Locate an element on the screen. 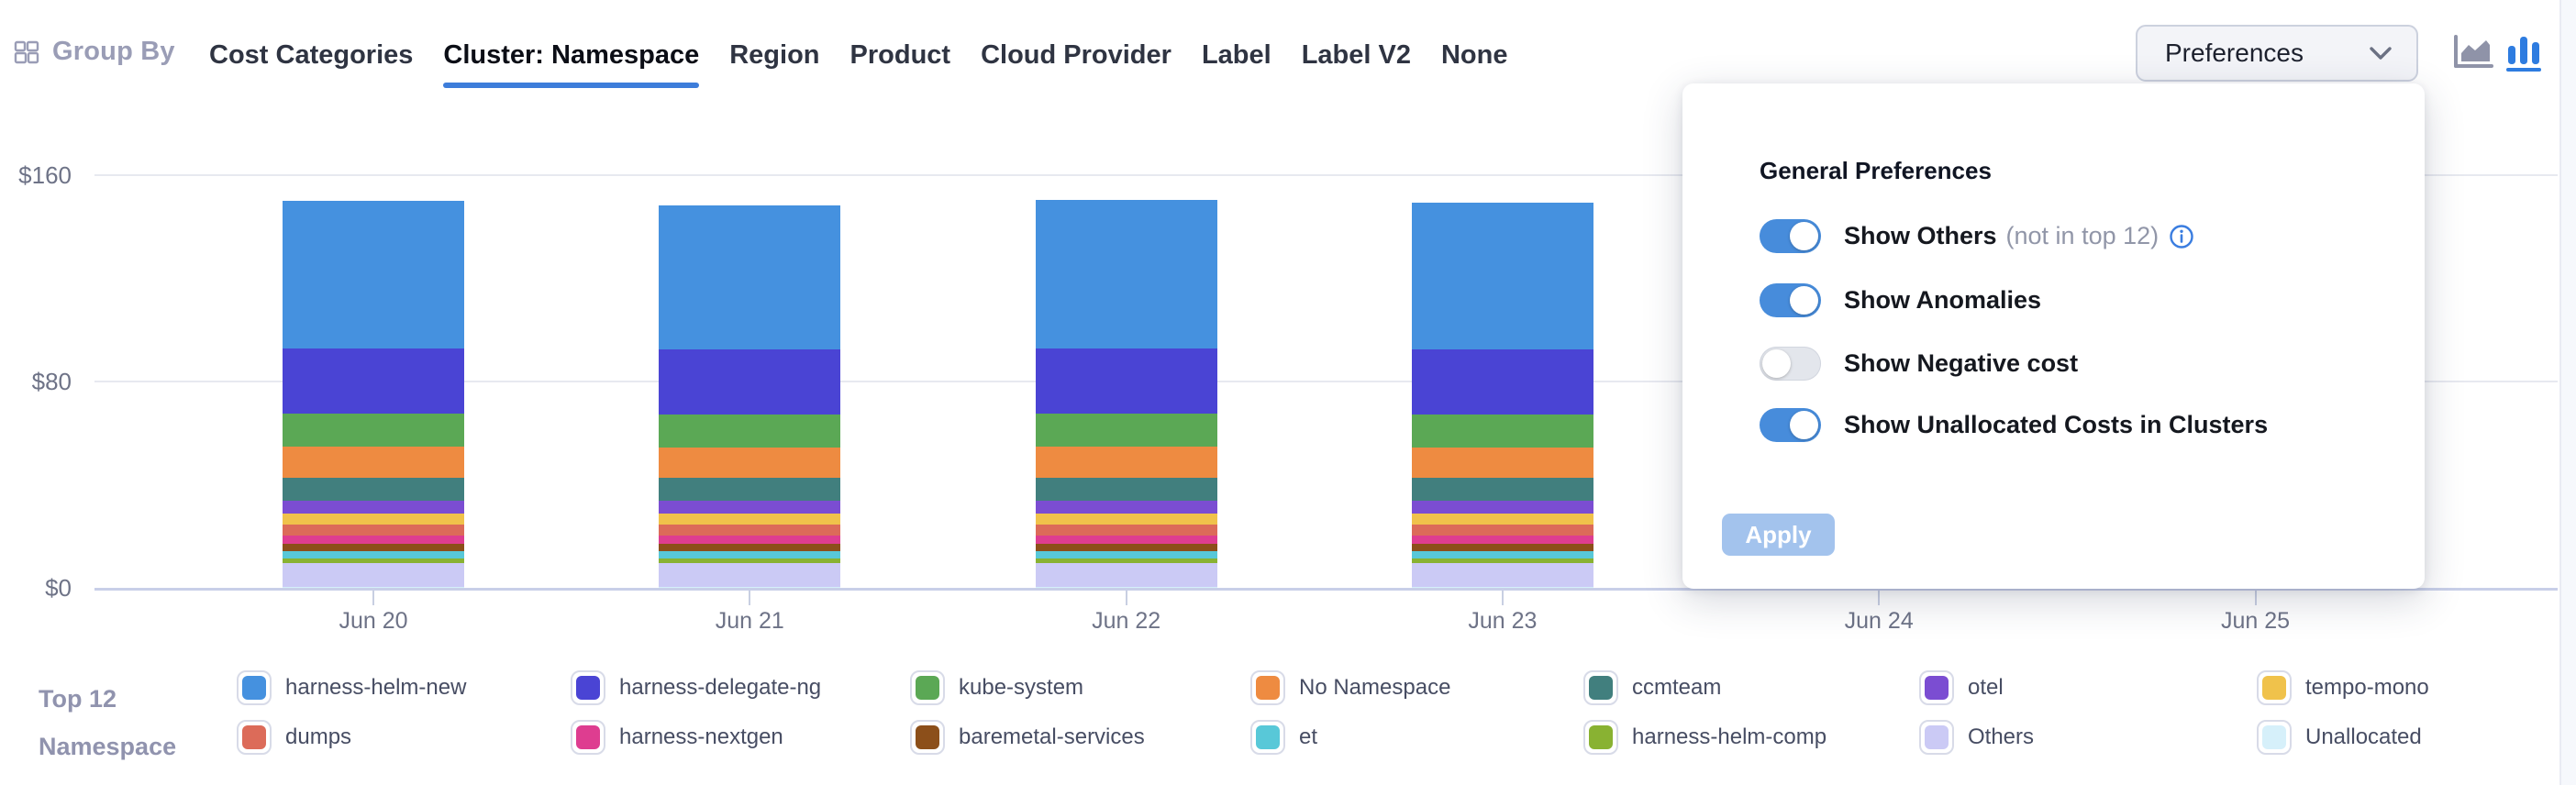 The width and height of the screenshot is (2576, 785). preferences-dropdown-button: Preferences is located at coordinates (2277, 53).